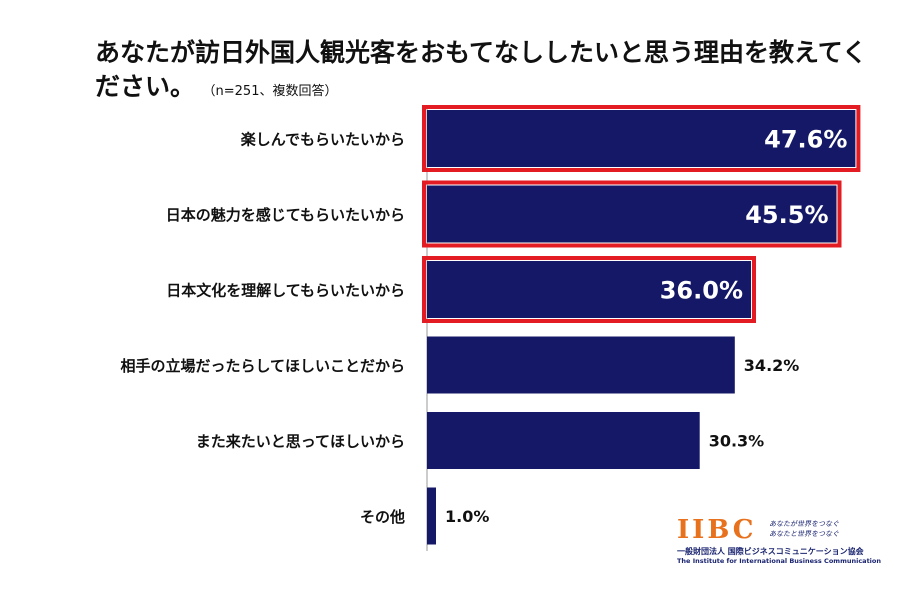  What do you see at coordinates (717, 530) in the screenshot?
I see `logo-mark: IIBC` at bounding box center [717, 530].